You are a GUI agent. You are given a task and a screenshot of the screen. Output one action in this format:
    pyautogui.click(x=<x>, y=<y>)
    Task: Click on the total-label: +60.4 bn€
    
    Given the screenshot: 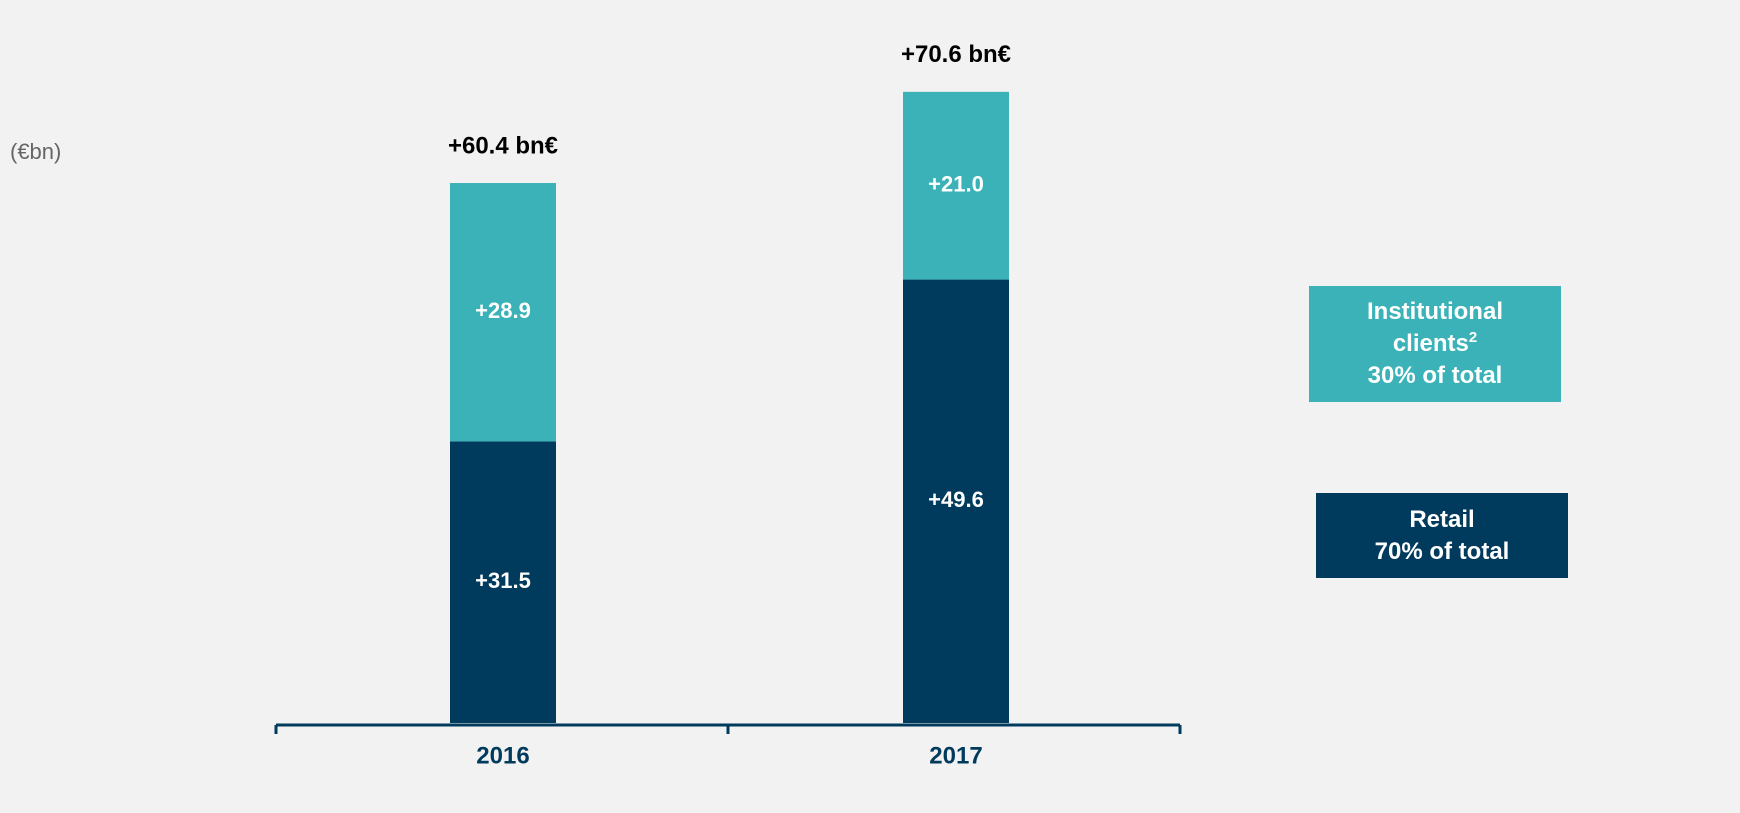 What is the action you would take?
    pyautogui.click(x=503, y=145)
    